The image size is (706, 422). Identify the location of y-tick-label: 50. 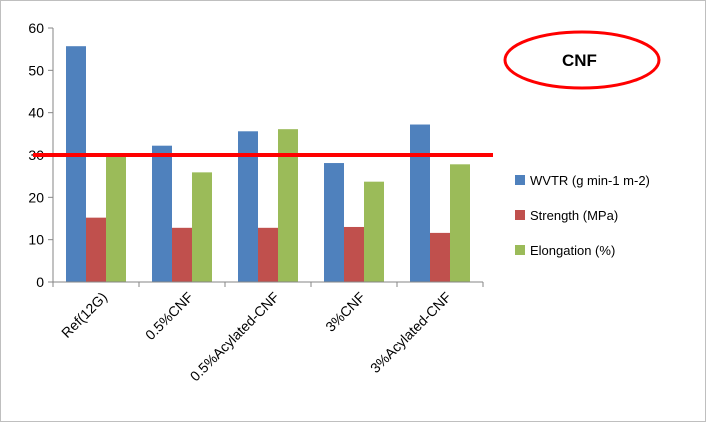
(36, 70).